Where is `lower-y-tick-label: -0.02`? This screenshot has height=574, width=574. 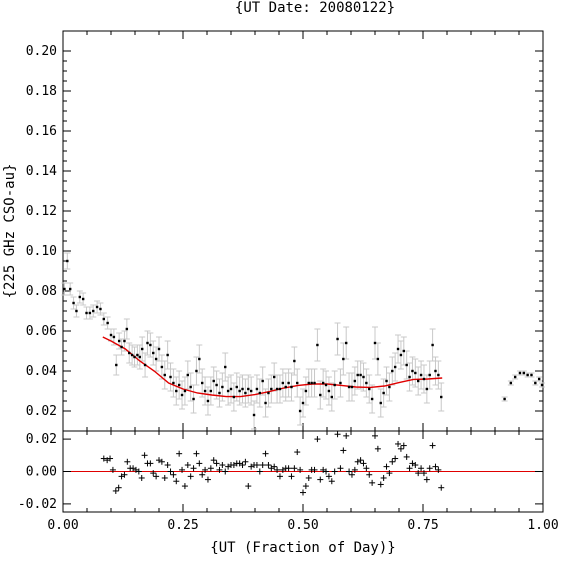 lower-y-tick-label: -0.02 is located at coordinates (37, 504).